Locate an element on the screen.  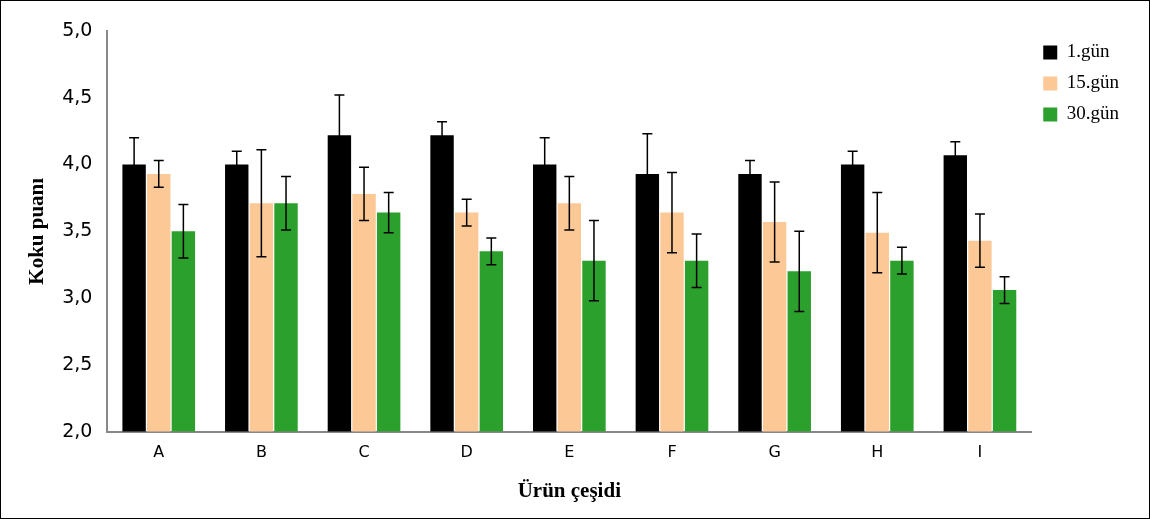
x-tick-label: C is located at coordinates (364, 452).